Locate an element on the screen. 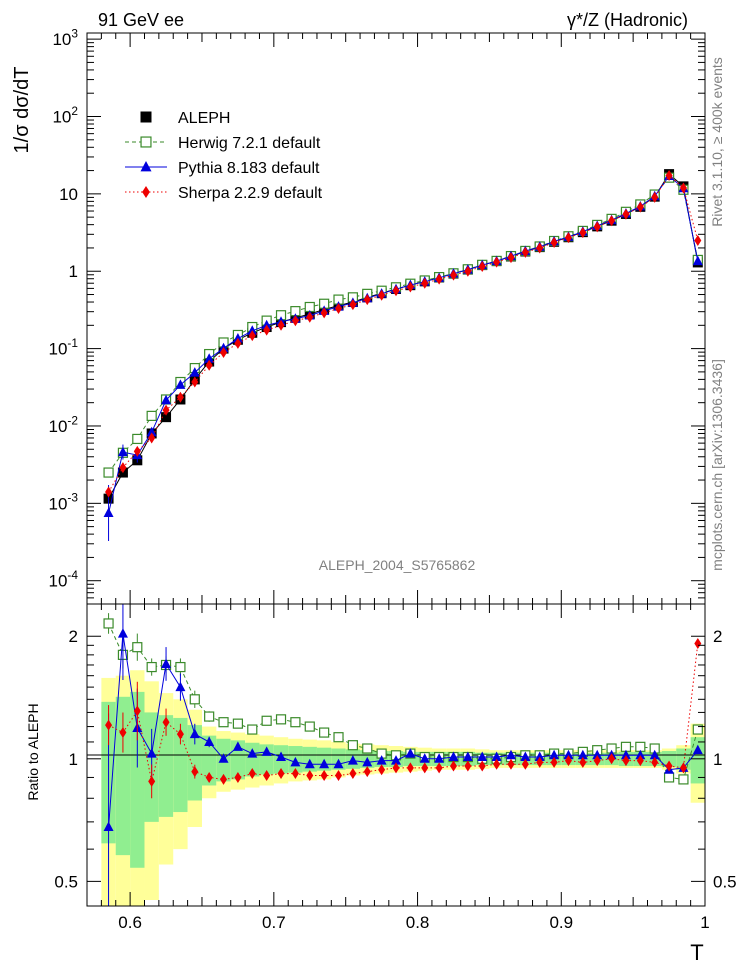 This screenshot has width=746, height=972. ratio-y-tick-label-right: 0.5 is located at coordinates (725, 881).